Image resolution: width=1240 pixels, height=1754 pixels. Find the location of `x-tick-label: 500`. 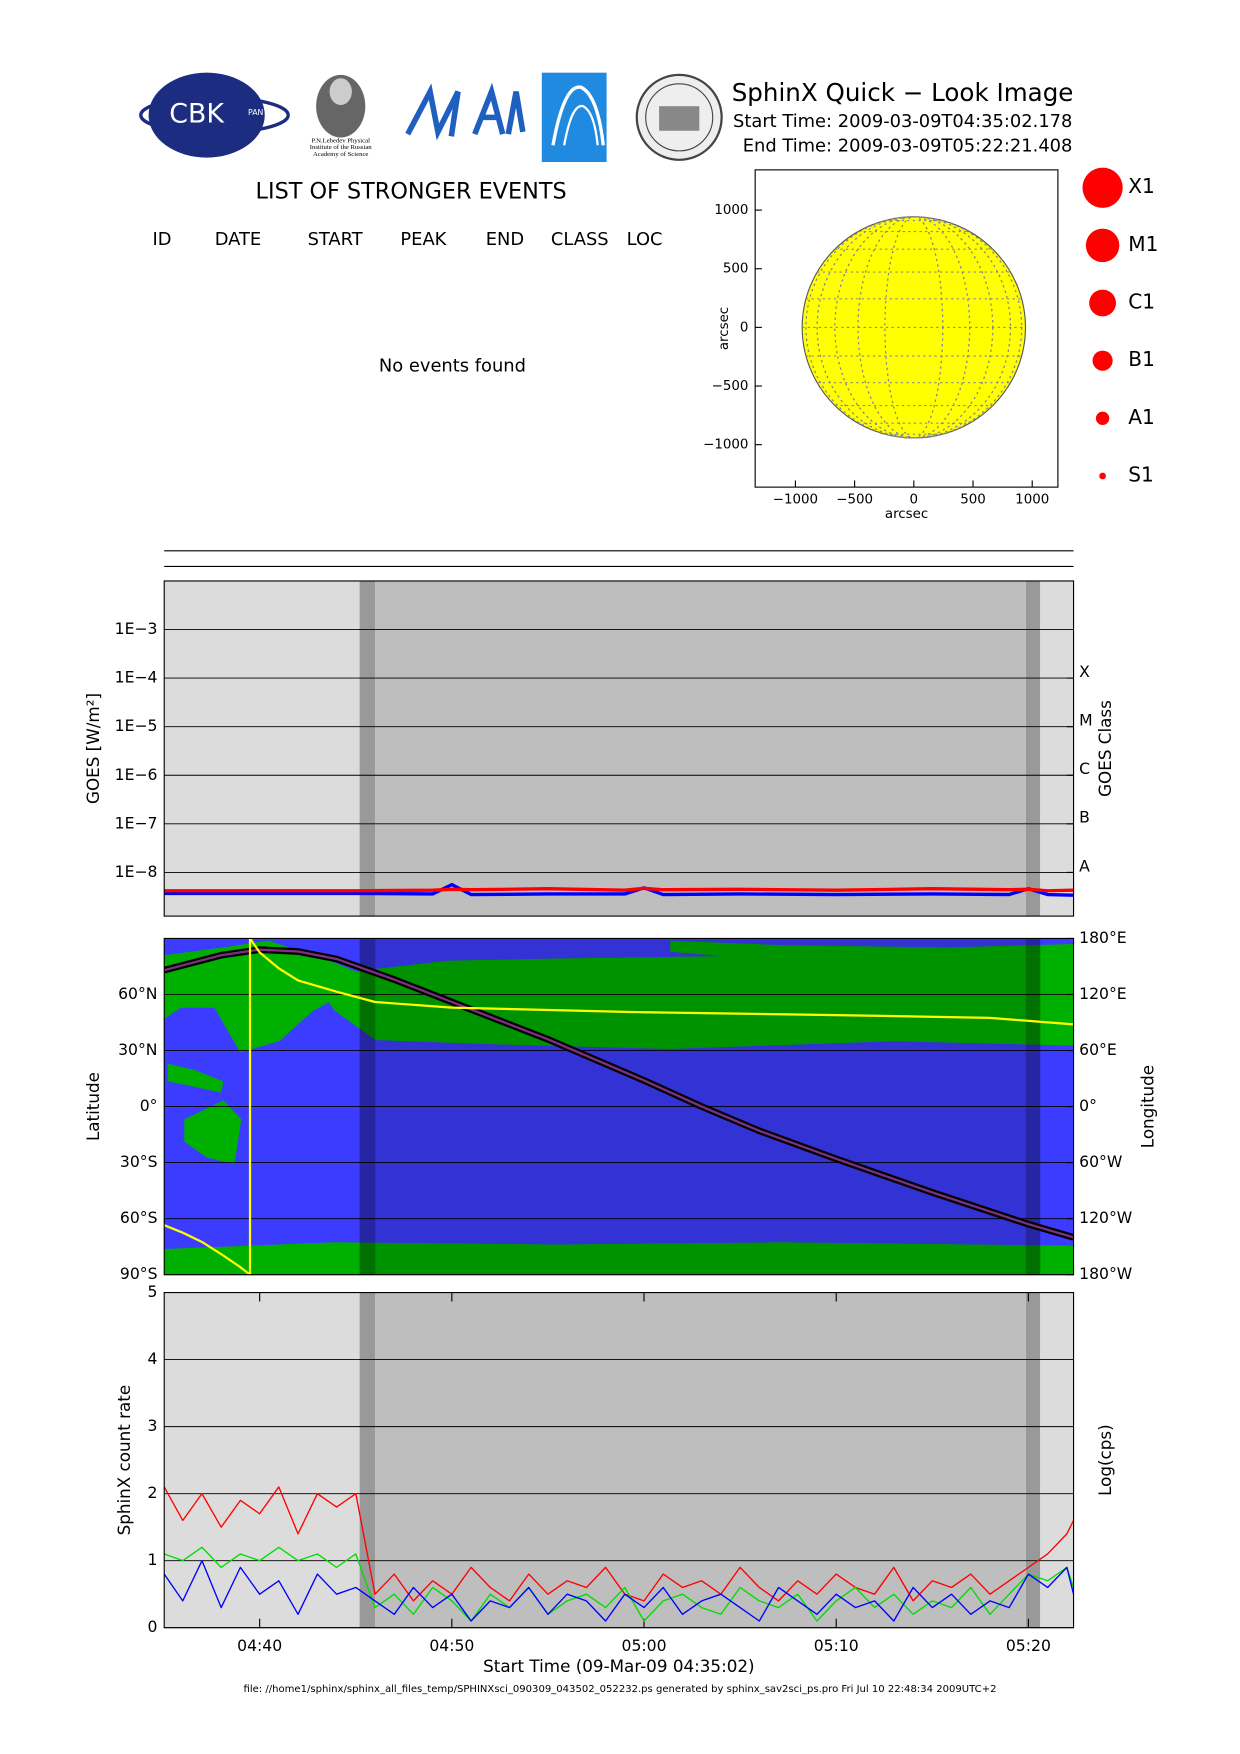

x-tick-label: 500 is located at coordinates (973, 499).